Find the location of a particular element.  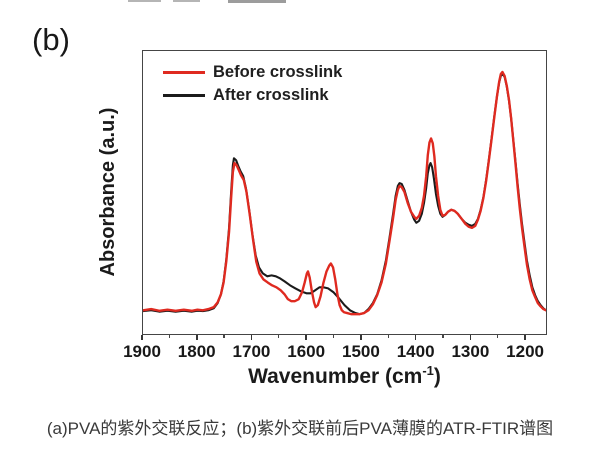

x-axis-label: Wavenumber (cm-1) is located at coordinates (344, 376).